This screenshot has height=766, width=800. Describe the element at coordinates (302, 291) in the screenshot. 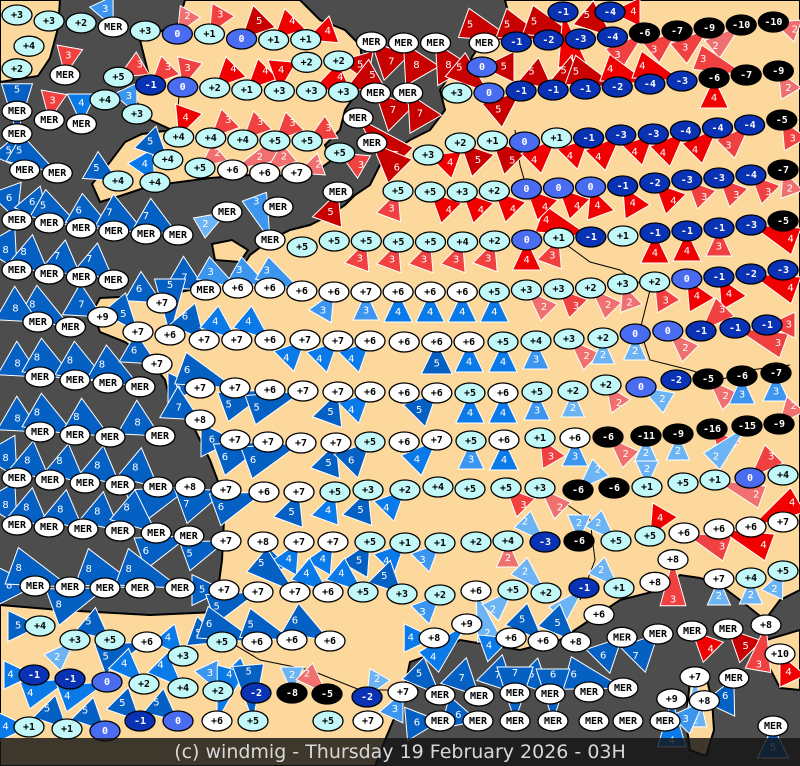

I see `temperature-label: +6` at that location.